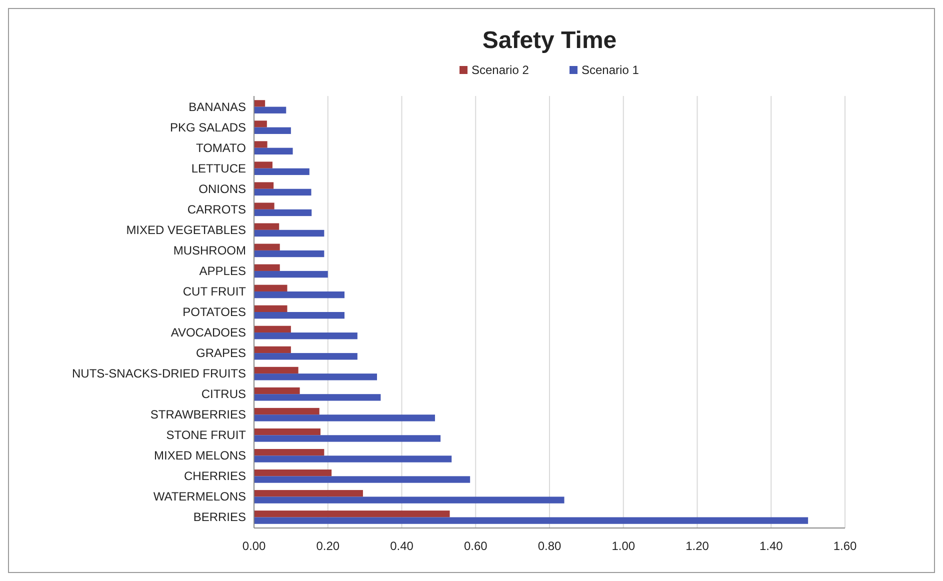 This screenshot has height=581, width=943. Describe the element at coordinates (219, 517) in the screenshot. I see `y-tick-label: BERRIES` at that location.